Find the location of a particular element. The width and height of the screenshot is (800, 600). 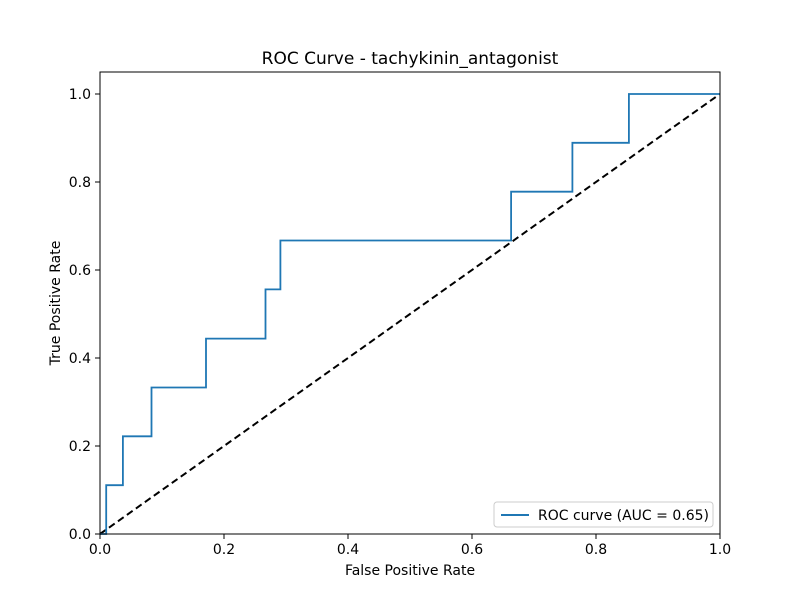

x-tick-label: 0.6 is located at coordinates (472, 550).